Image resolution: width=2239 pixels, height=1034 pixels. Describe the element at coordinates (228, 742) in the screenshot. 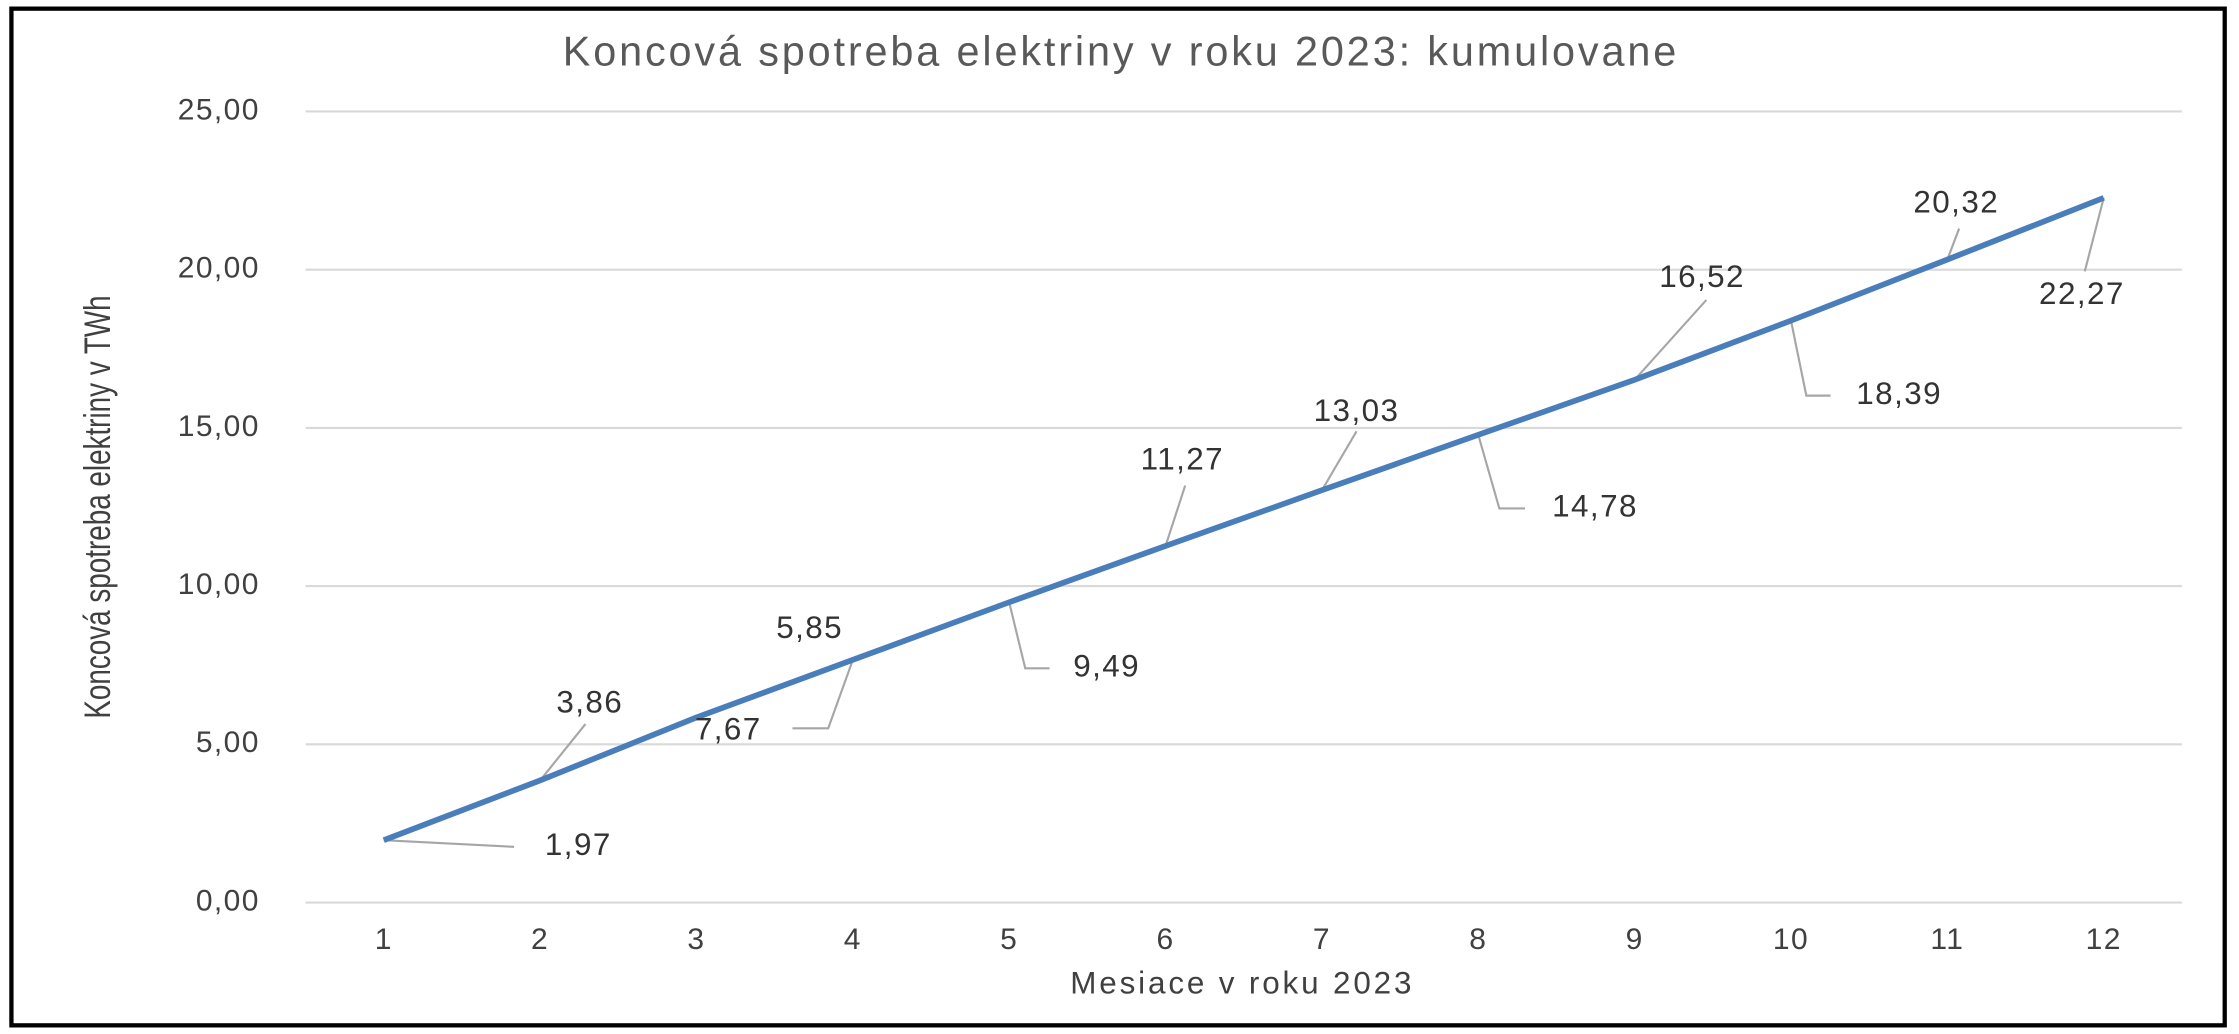

I see `y-tick-label: 5,00` at that location.